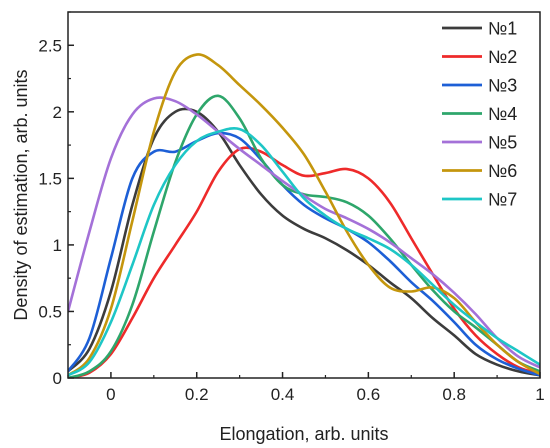 This screenshot has height=448, width=550. What do you see at coordinates (369, 394) in the screenshot?
I see `x-tick-label: 0.6` at bounding box center [369, 394].